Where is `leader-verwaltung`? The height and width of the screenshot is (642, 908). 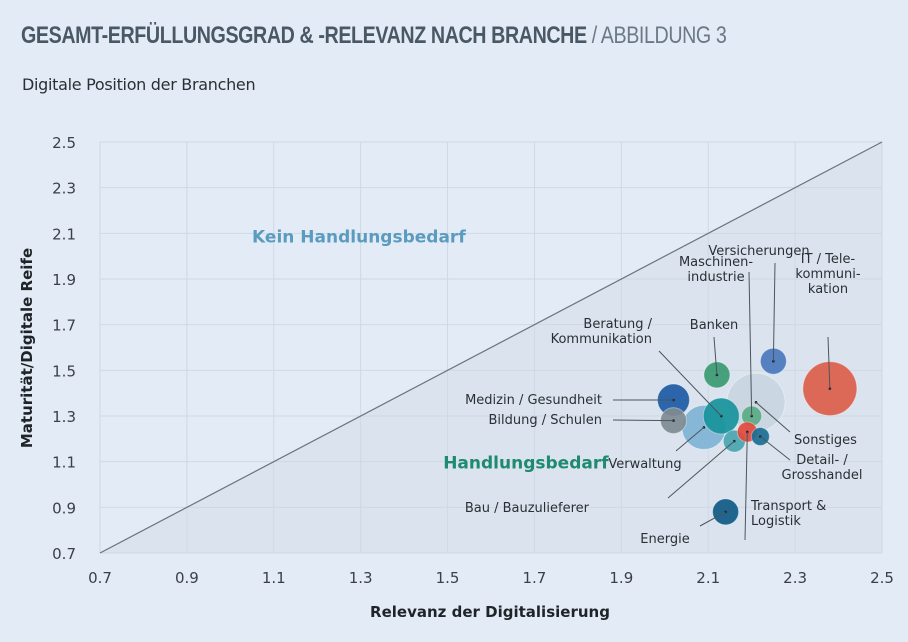 leader-verwaltung is located at coordinates (690, 439).